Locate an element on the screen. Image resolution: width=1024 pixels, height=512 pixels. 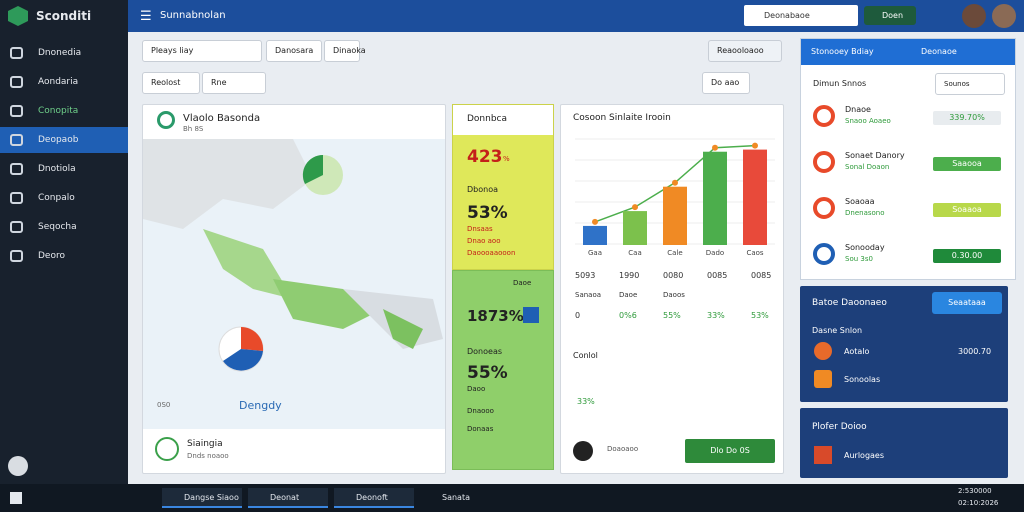
nav-item: Dnotiola is located at coordinates (64, 169).